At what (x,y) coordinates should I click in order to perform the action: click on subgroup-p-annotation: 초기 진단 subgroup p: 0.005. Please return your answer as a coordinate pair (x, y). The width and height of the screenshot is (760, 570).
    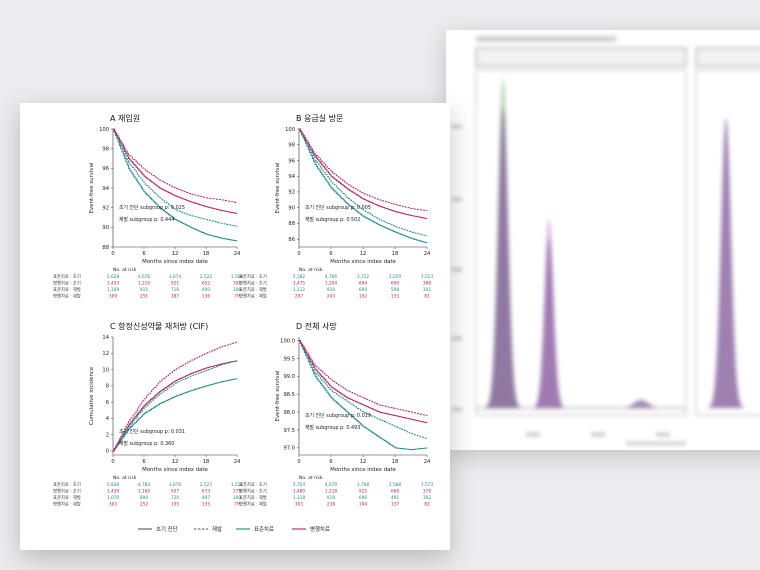
    Looking at the image, I should click on (338, 207).